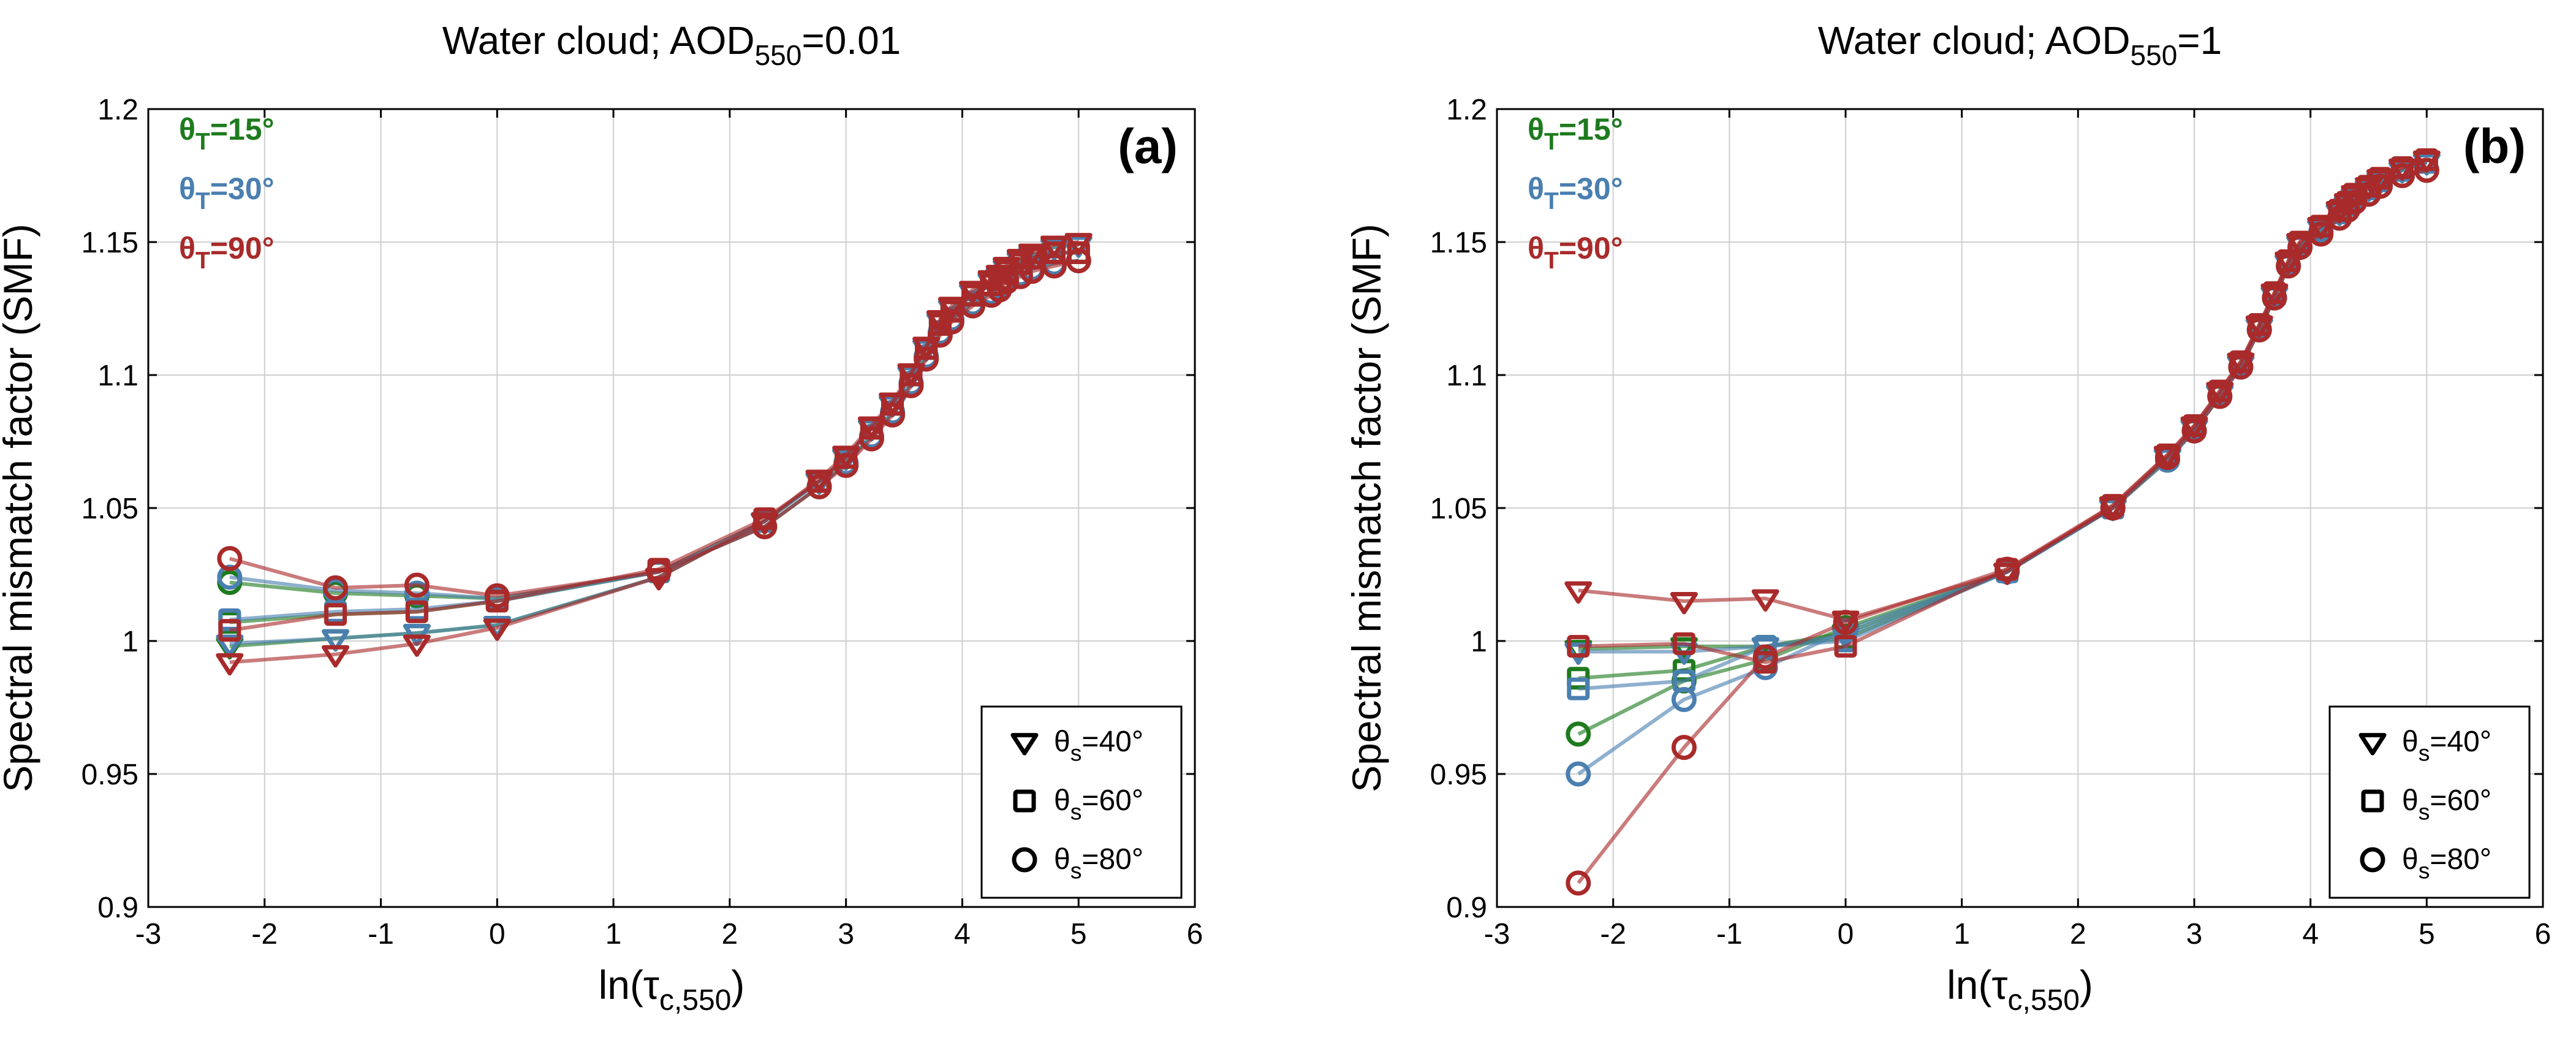 The image size is (2576, 1043). Describe the element at coordinates (2427, 934) in the screenshot. I see `x-tick-label: 5` at that location.